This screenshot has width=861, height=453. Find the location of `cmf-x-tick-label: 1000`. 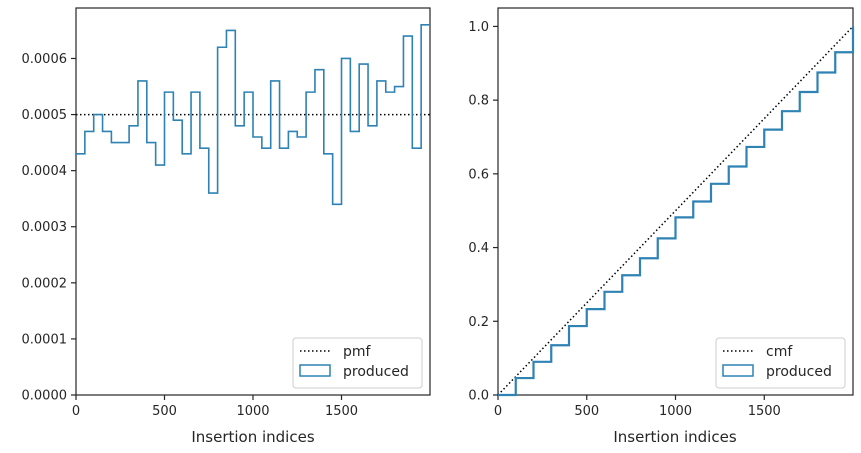

cmf-x-tick-label: 1000 is located at coordinates (675, 411).